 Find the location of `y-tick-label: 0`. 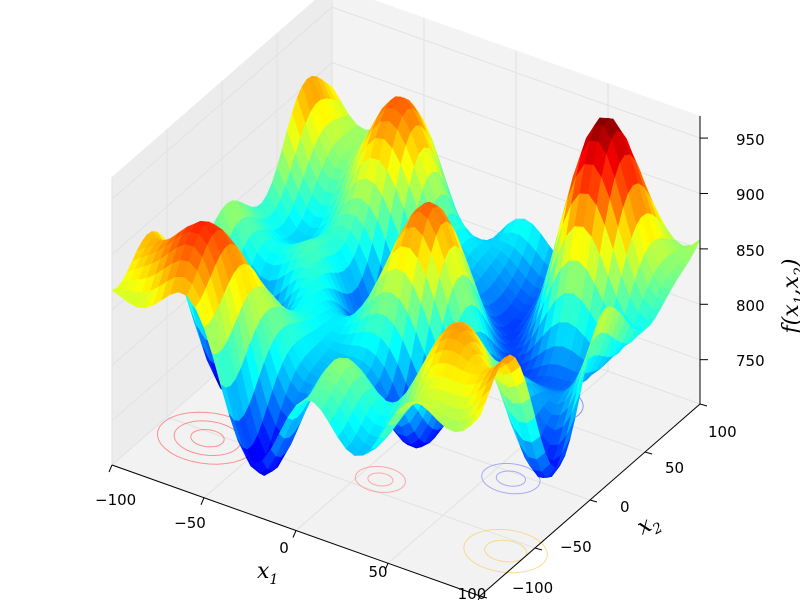

y-tick-label: 0 is located at coordinates (625, 507).